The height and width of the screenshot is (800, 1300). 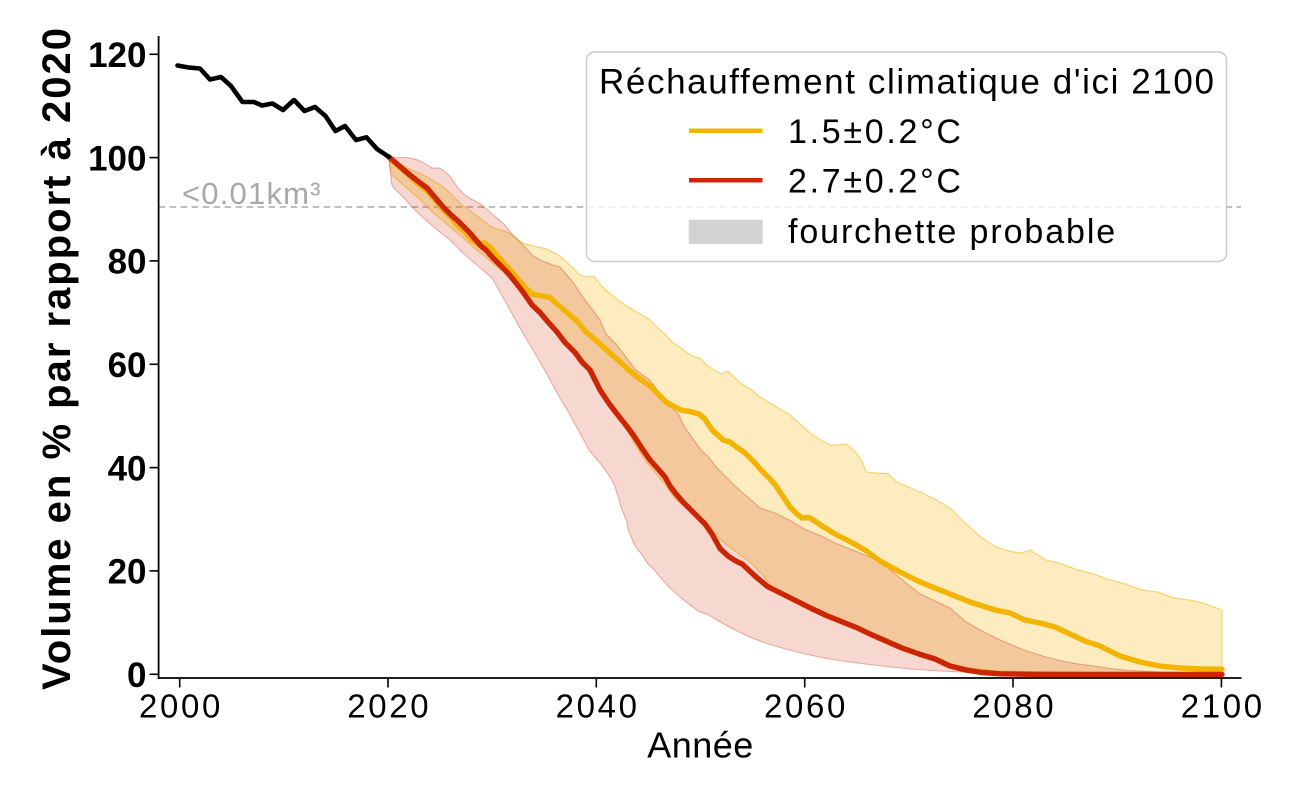 What do you see at coordinates (127, 365) in the screenshot?
I see `svg-text: 60` at bounding box center [127, 365].